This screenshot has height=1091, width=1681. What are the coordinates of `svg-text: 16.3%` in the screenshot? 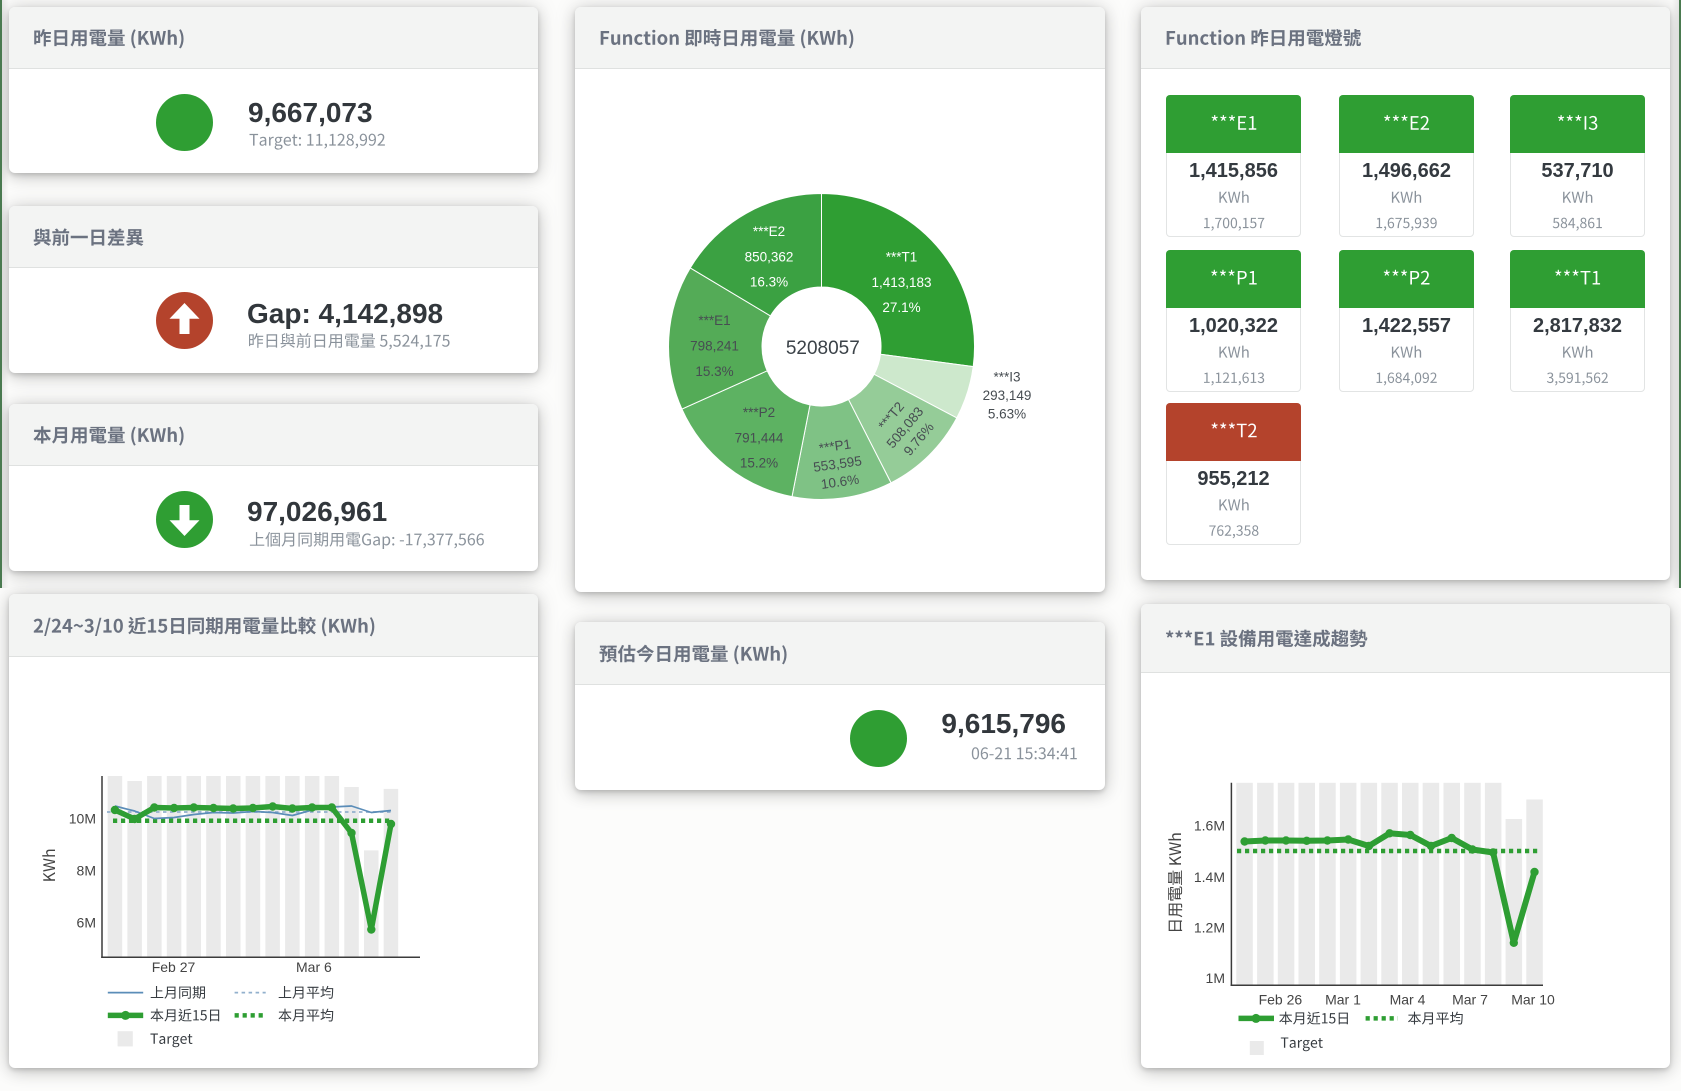 It's located at (769, 282).